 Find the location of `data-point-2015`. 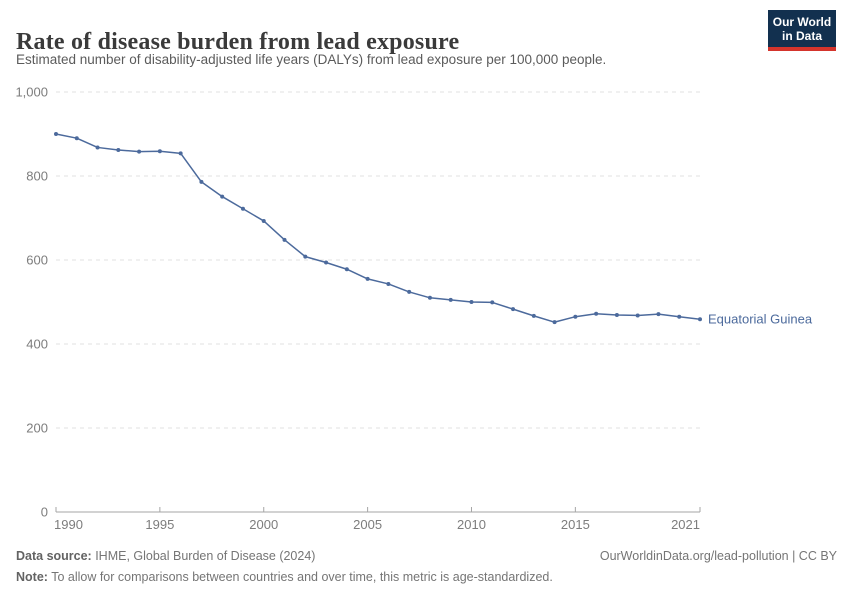

data-point-2015 is located at coordinates (575, 316).